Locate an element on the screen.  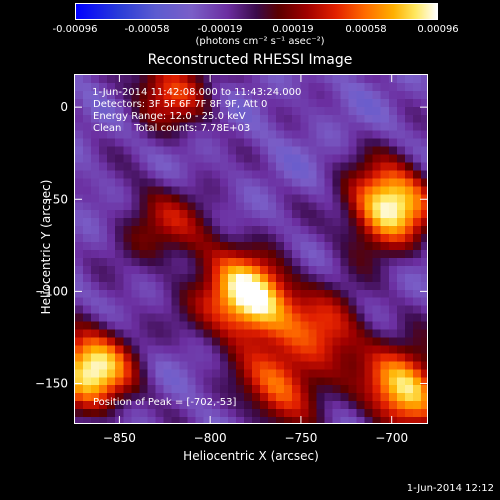
x-tick-label: −800 is located at coordinates (210, 438).